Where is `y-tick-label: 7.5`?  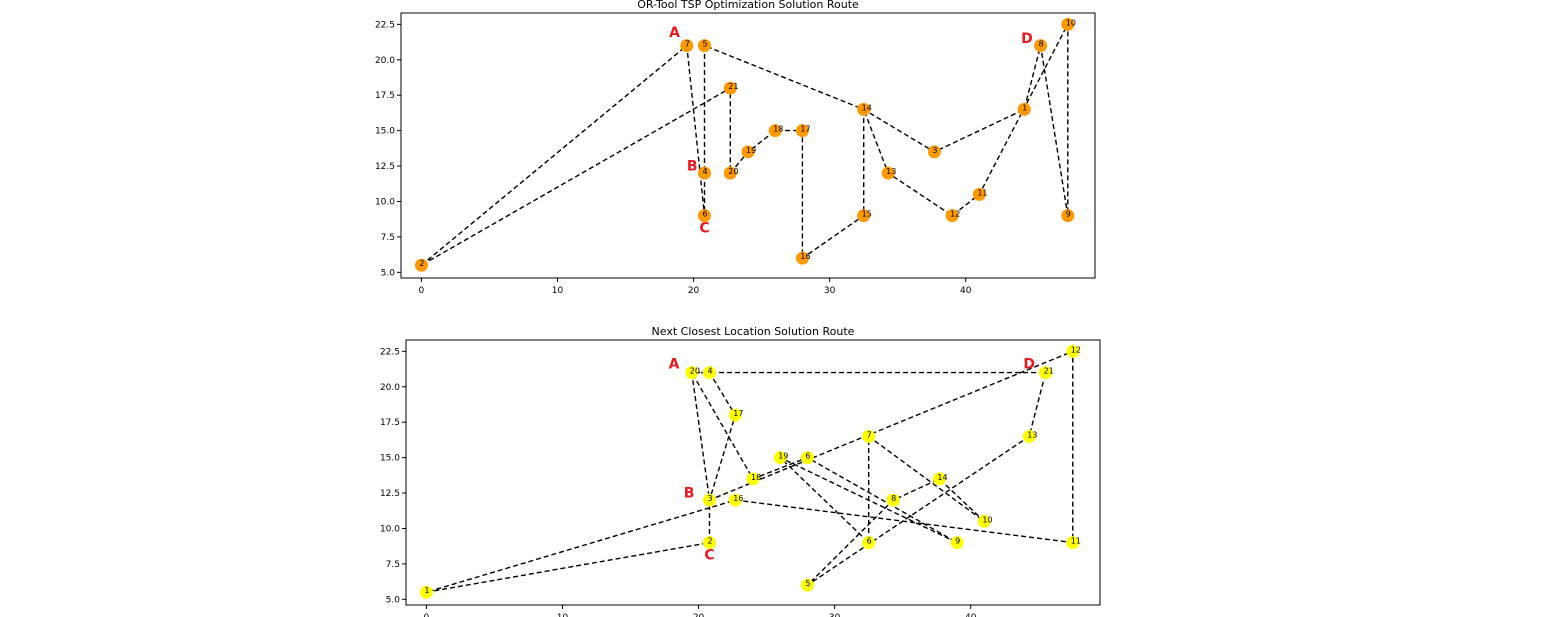
y-tick-label: 7.5 is located at coordinates (388, 238).